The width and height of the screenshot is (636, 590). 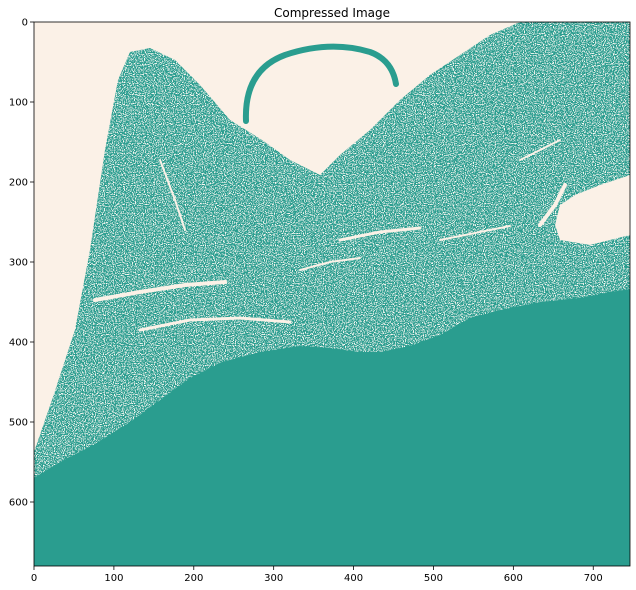 I want to click on y-axis: 0 100 200 300 400 500 600, so click(x=21, y=263).